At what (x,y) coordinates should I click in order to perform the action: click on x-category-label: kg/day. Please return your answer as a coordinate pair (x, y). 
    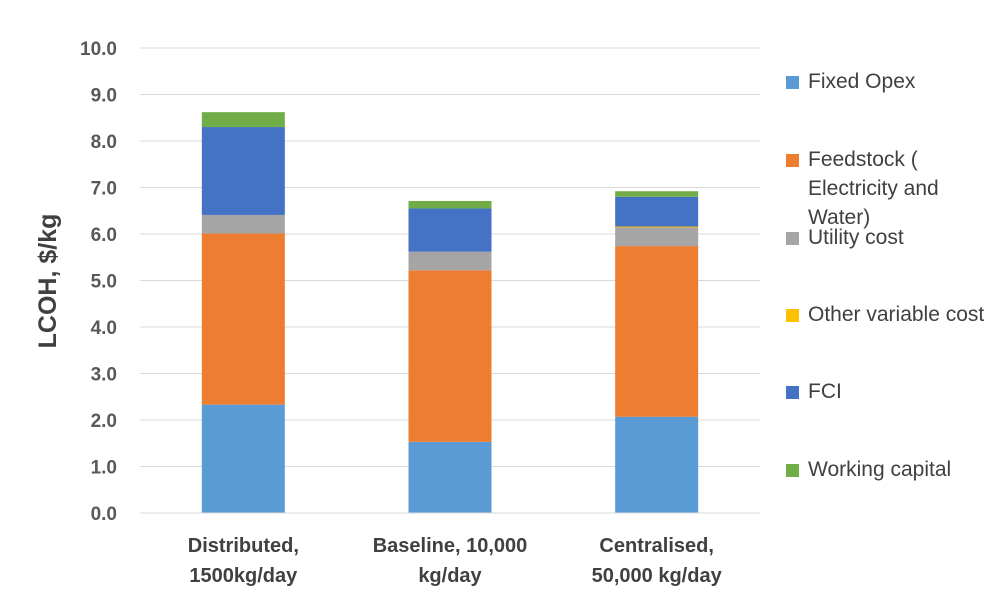
    Looking at the image, I should click on (450, 576).